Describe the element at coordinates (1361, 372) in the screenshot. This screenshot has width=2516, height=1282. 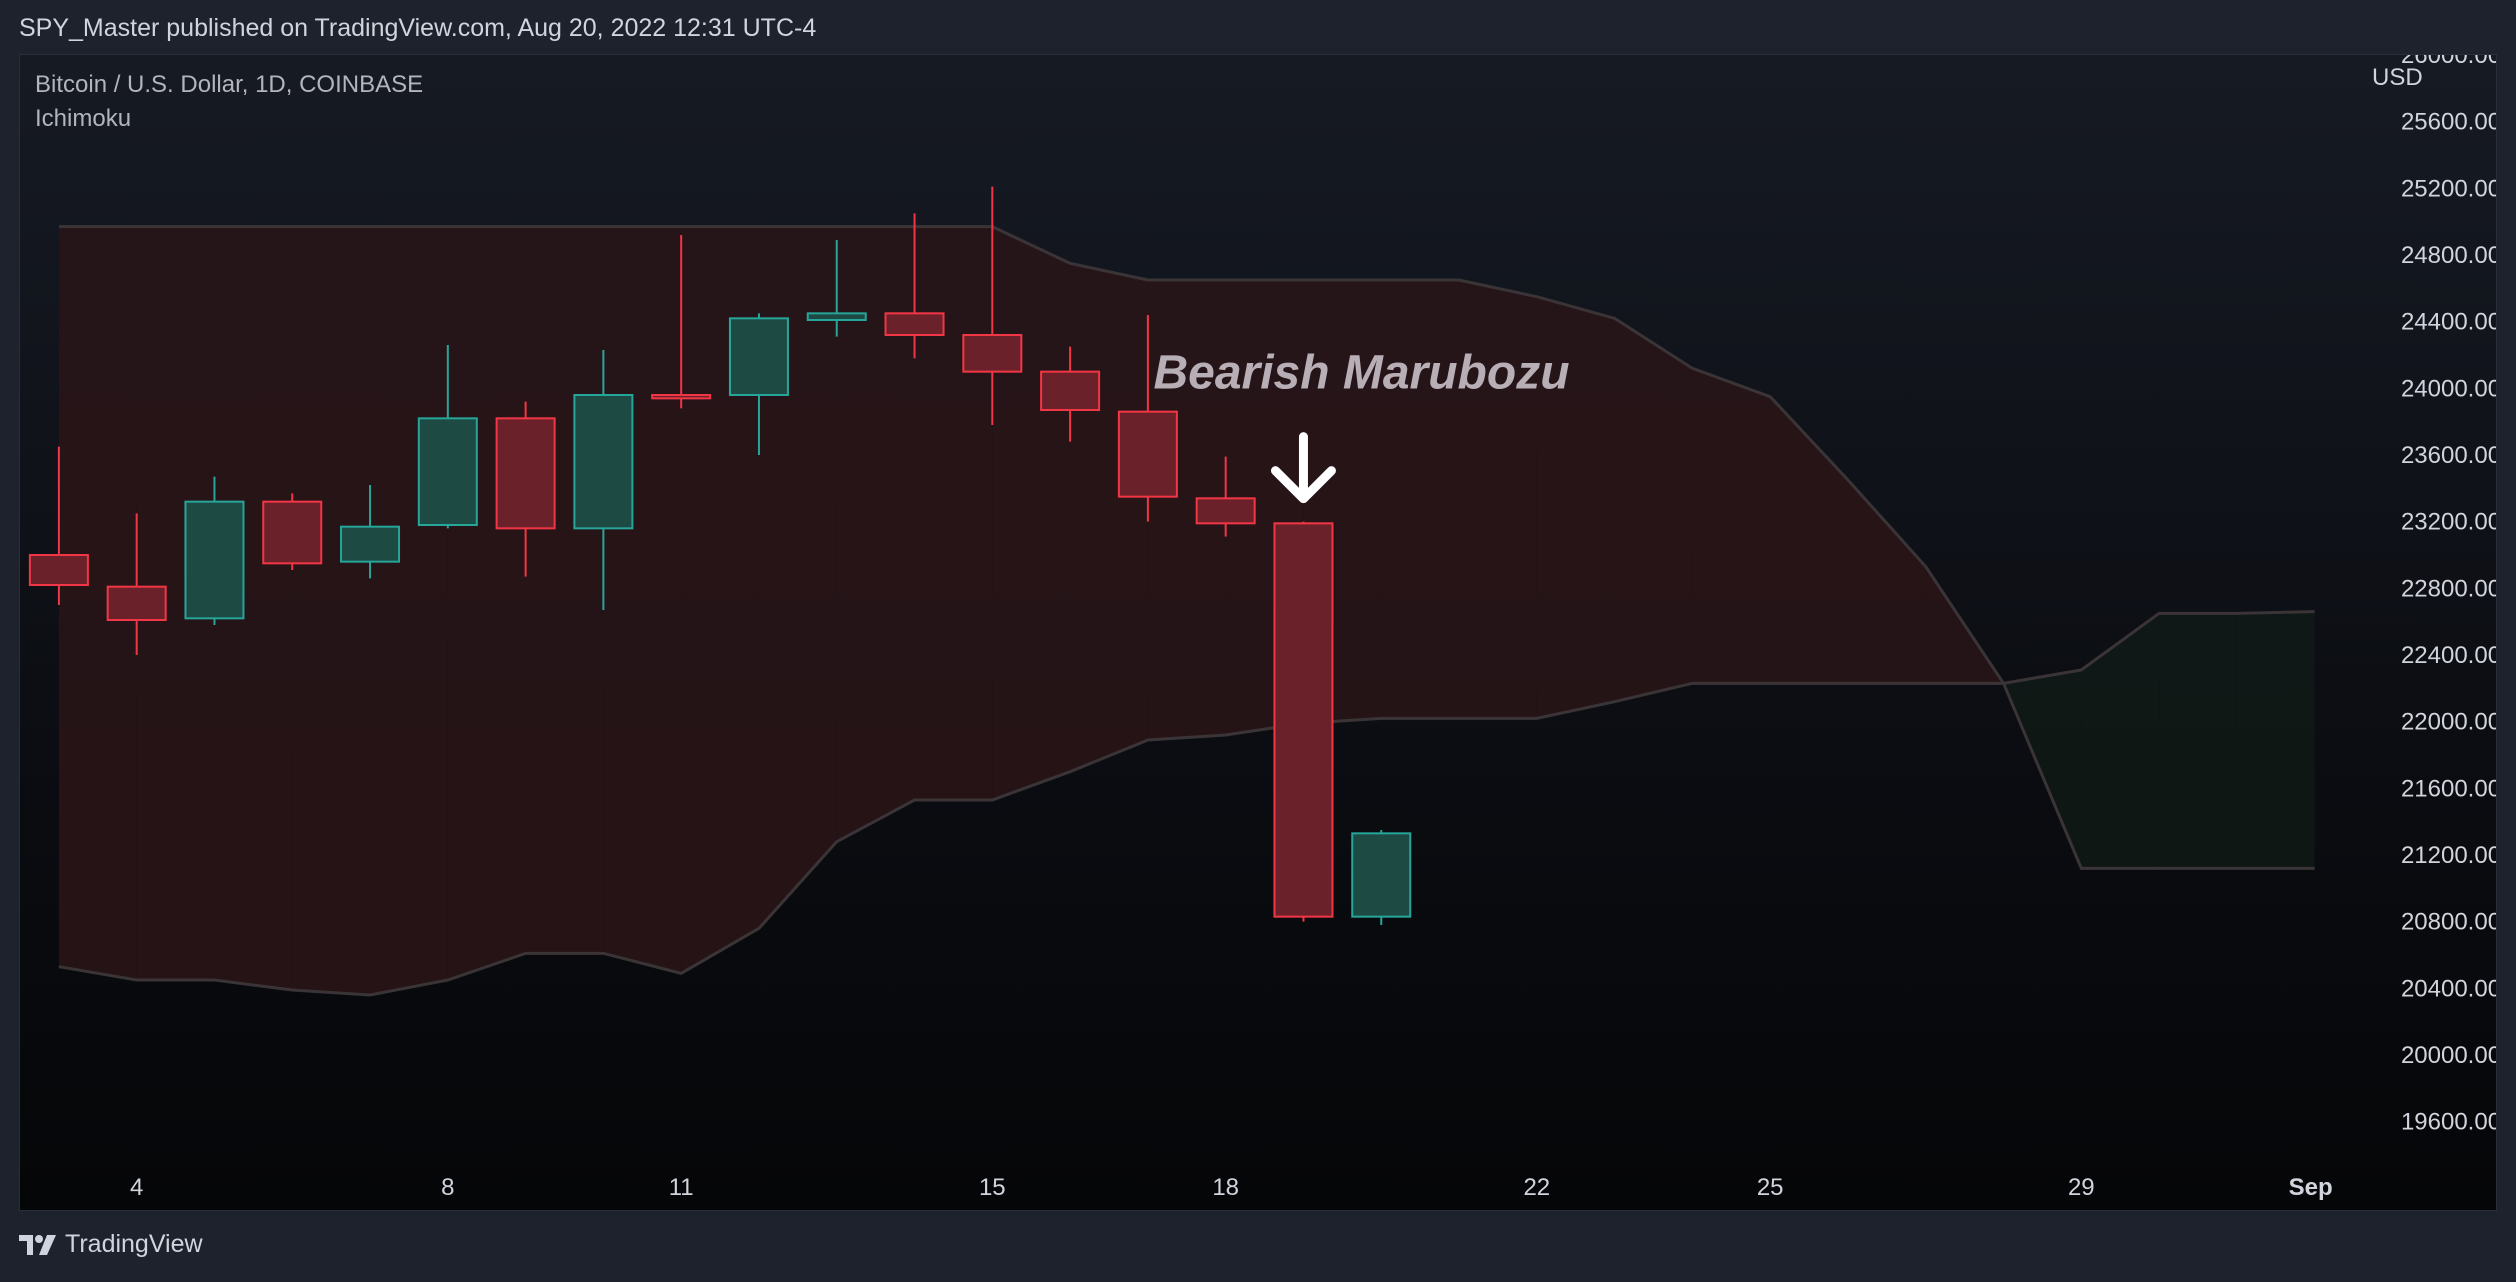
I see `annotation-label: Bearish Marubozu` at that location.